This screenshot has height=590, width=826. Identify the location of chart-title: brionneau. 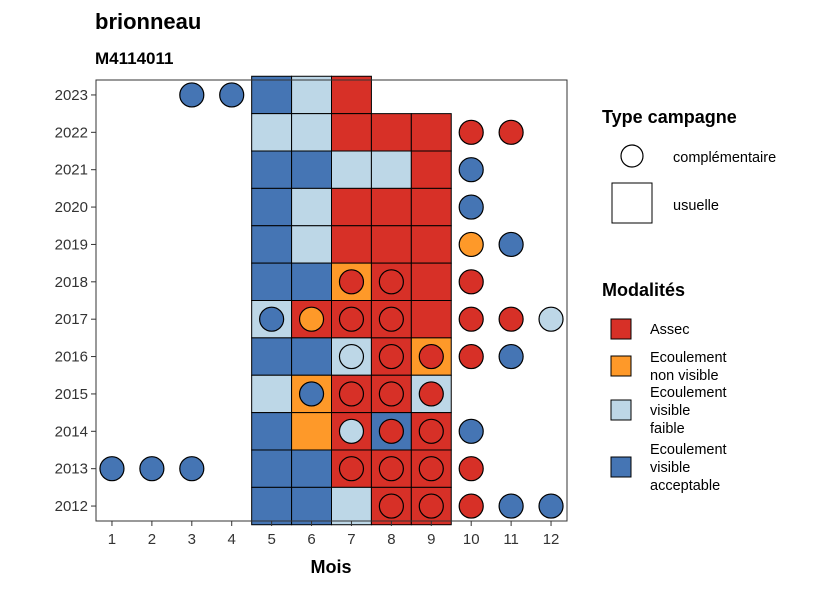
(148, 21).